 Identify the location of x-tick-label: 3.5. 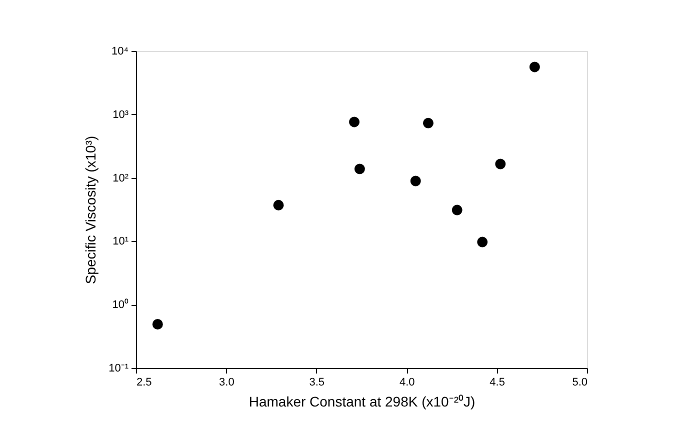
(317, 382).